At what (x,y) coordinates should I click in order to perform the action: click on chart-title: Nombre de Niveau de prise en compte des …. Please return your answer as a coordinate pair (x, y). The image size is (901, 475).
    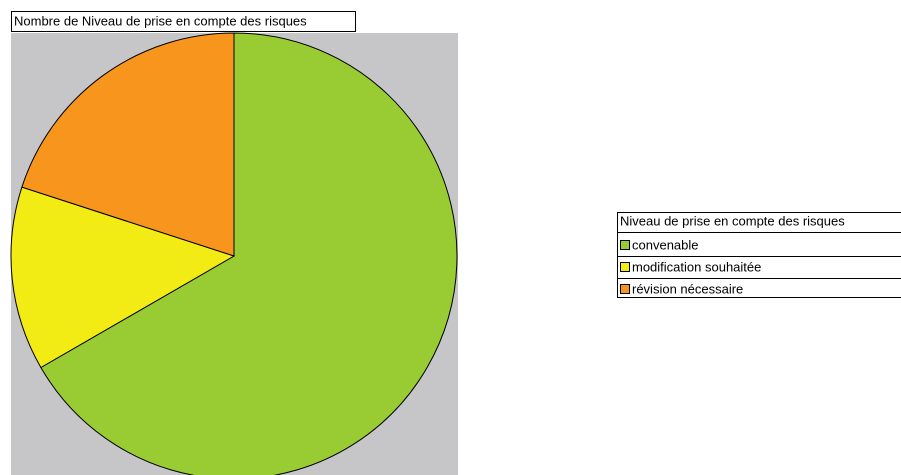
    Looking at the image, I should click on (160, 20).